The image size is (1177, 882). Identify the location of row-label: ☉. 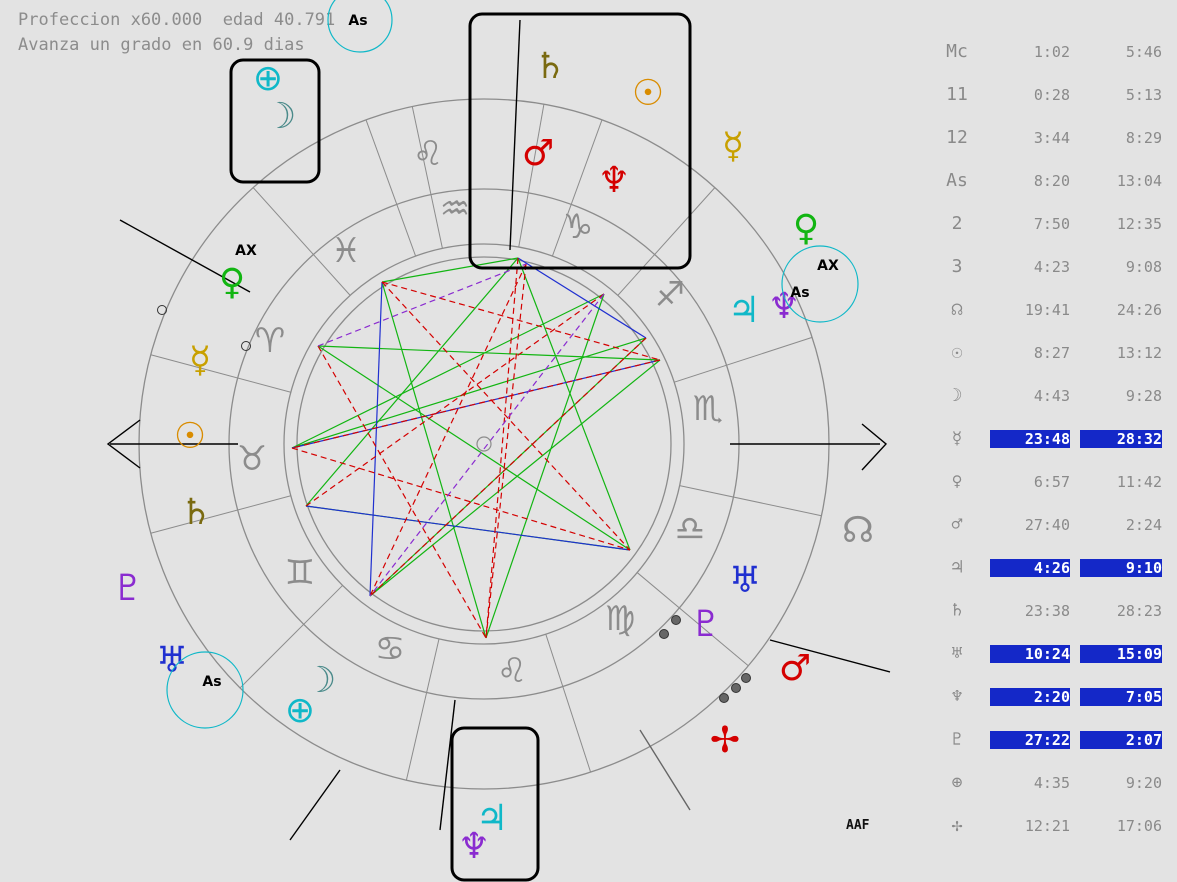
(957, 352).